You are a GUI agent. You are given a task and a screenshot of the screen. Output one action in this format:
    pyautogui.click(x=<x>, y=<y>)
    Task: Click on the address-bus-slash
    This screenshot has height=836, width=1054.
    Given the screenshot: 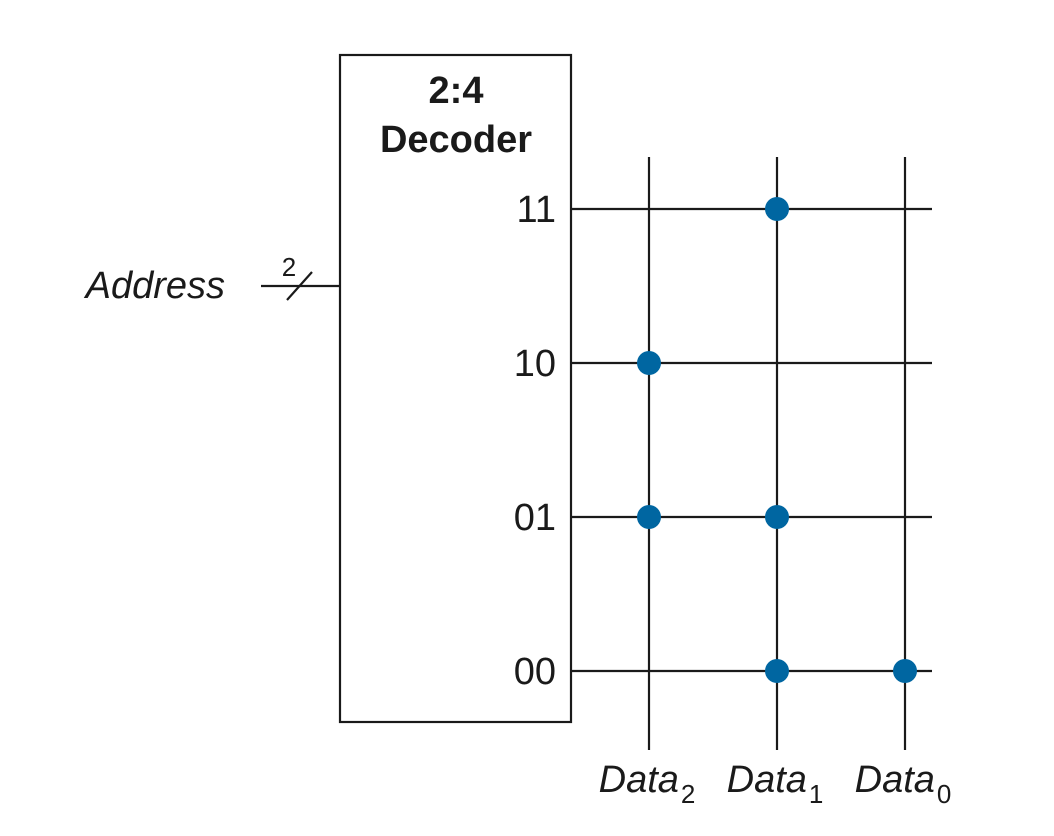 What is the action you would take?
    pyautogui.click(x=299, y=286)
    